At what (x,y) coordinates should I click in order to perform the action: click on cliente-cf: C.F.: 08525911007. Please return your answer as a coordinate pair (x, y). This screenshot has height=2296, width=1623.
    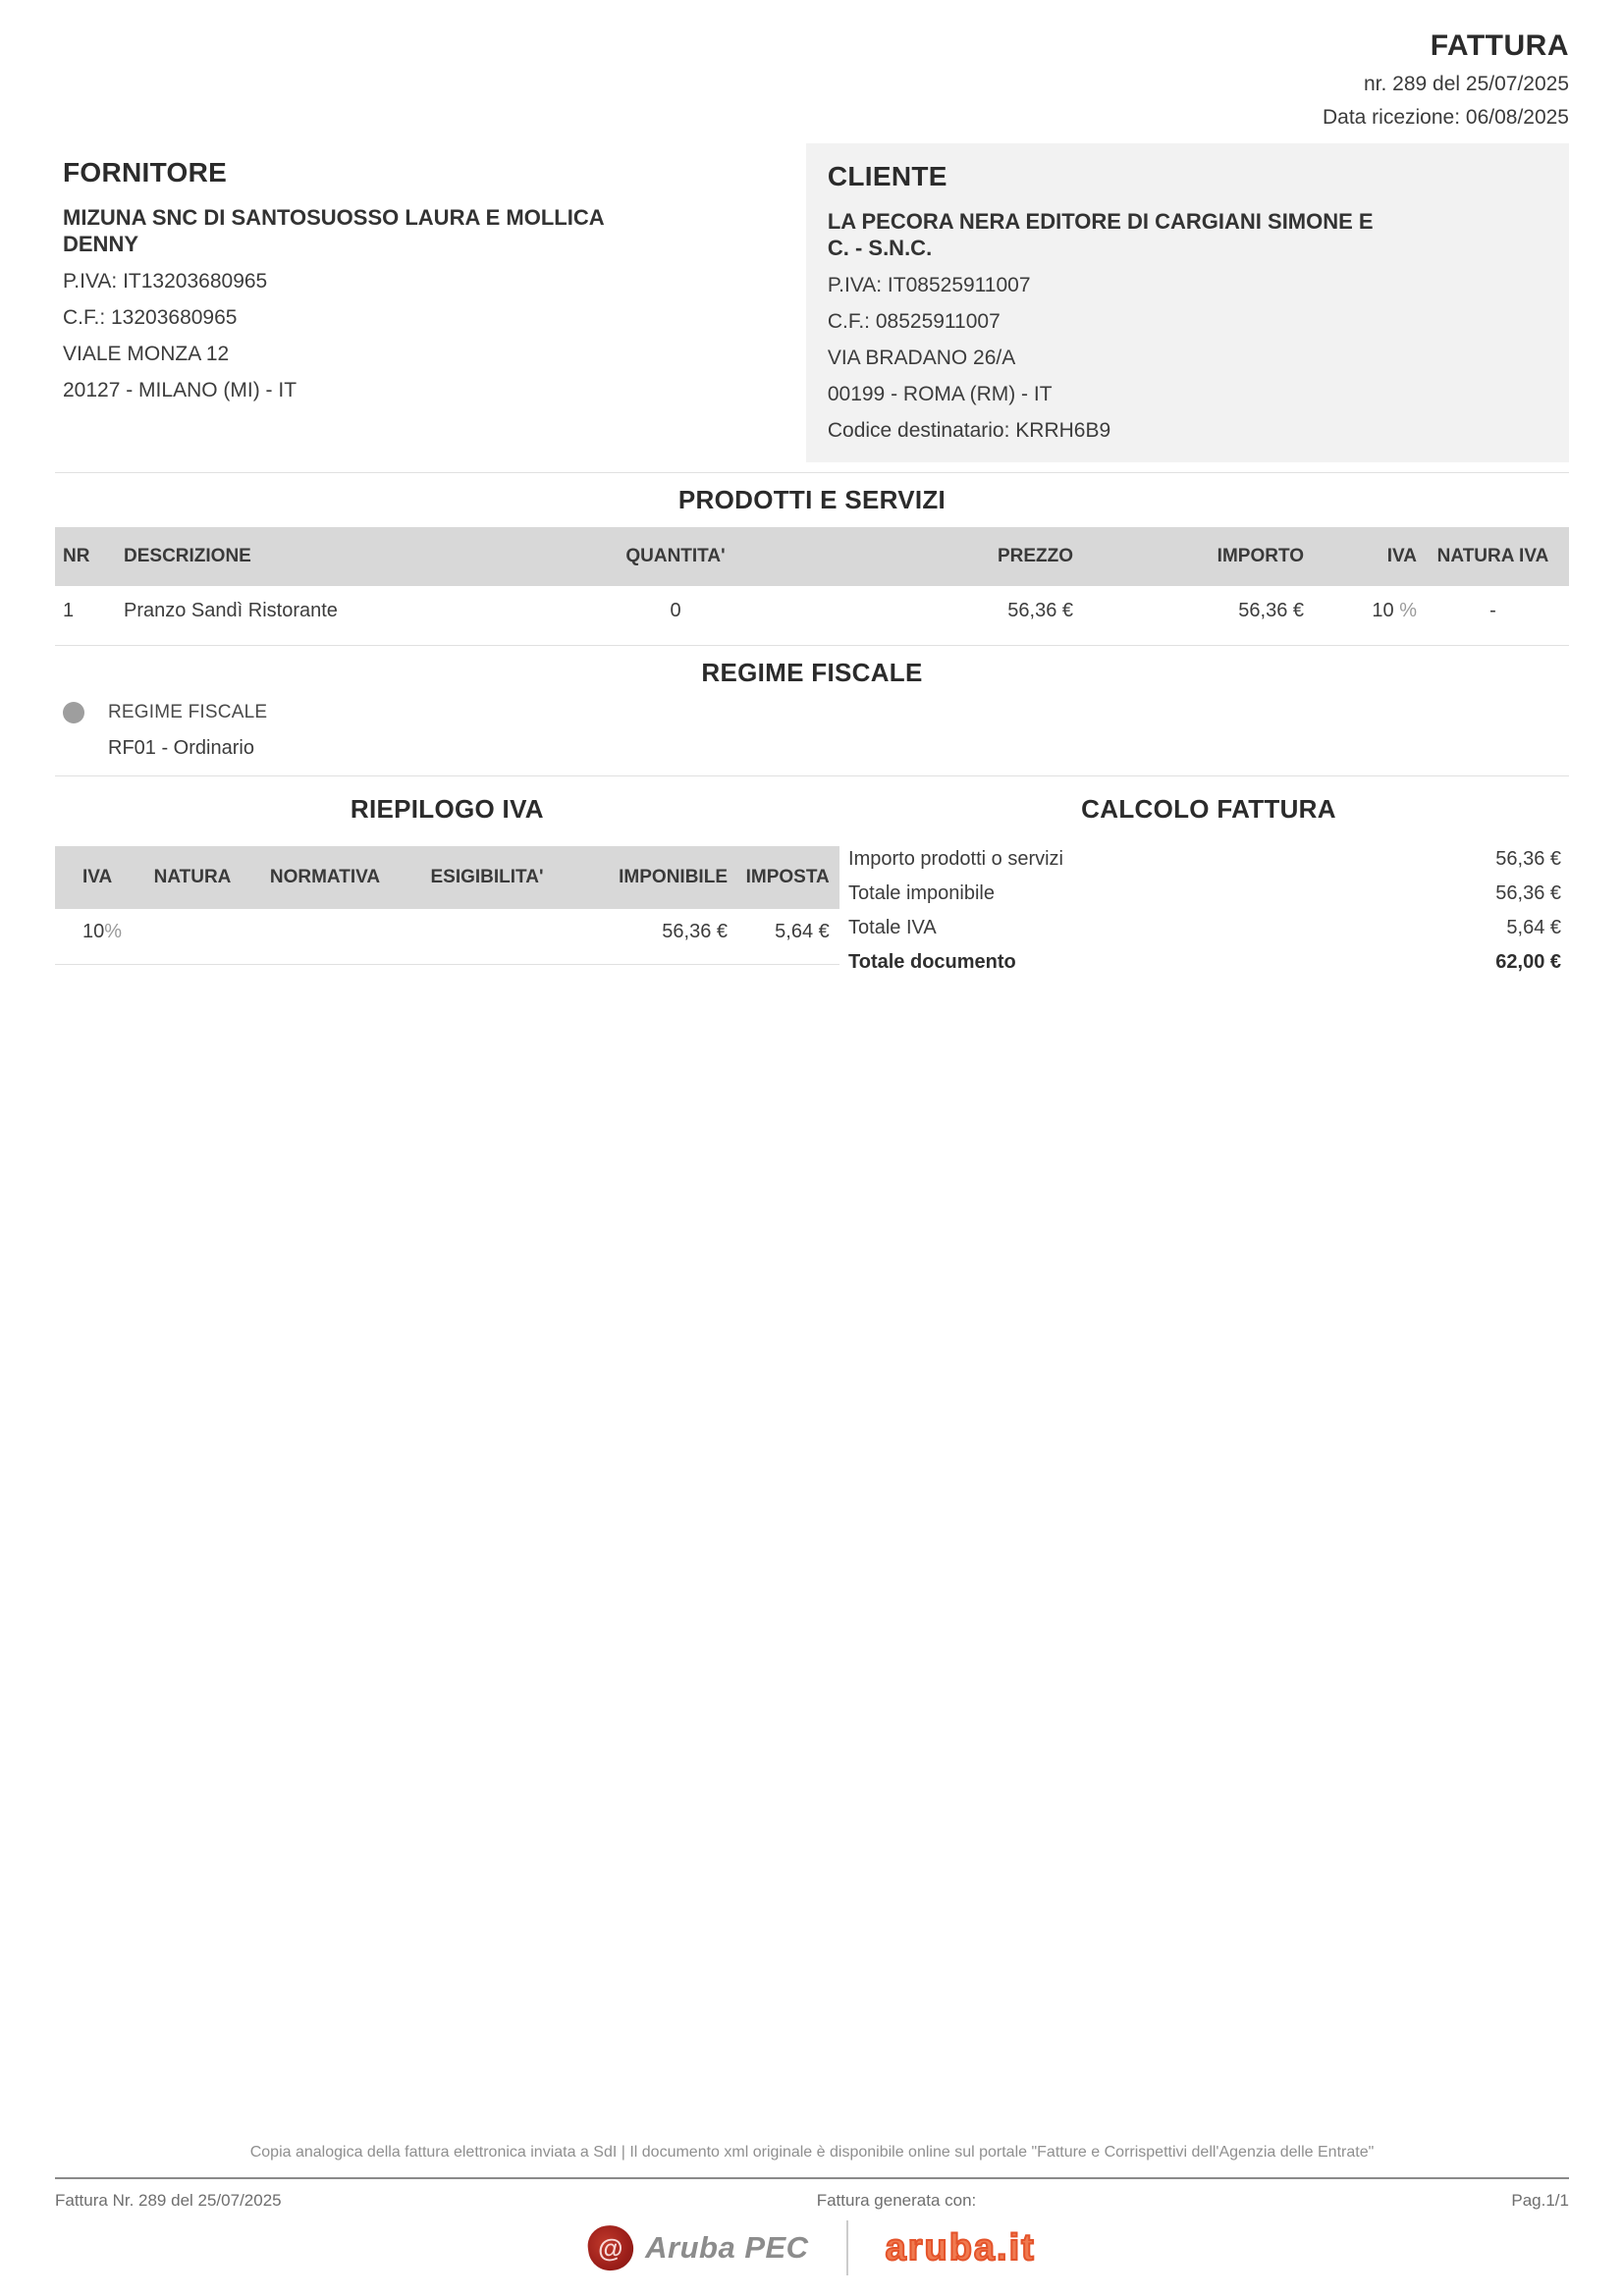
    Looking at the image, I should click on (914, 321).